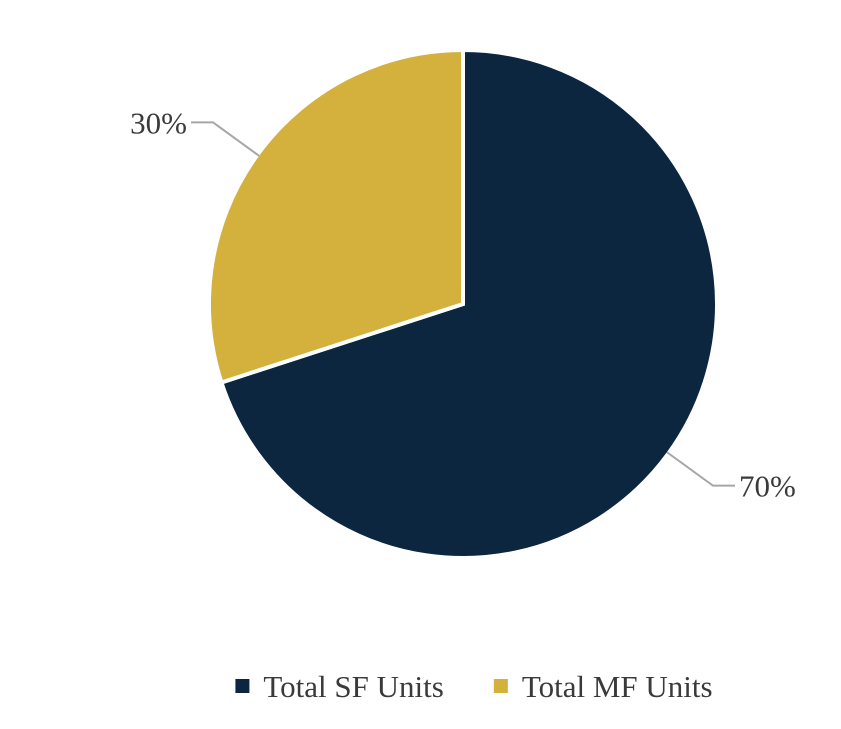 The image size is (841, 729). I want to click on legend-item-total-sf-units: Total SF Units, so click(339, 686).